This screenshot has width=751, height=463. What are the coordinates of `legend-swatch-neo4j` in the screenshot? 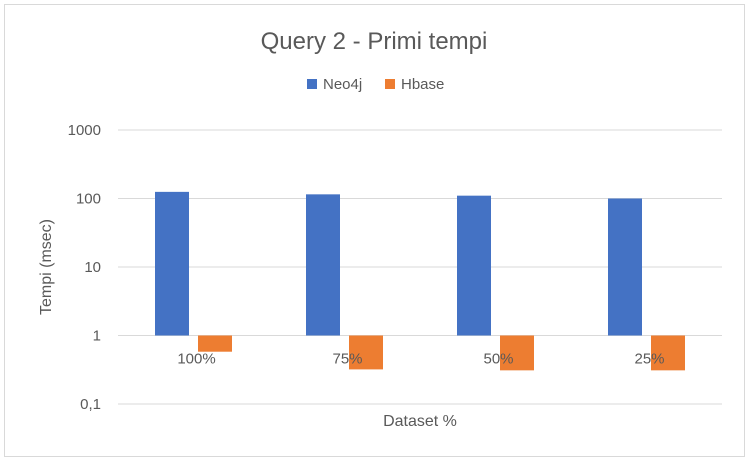 It's located at (312, 84).